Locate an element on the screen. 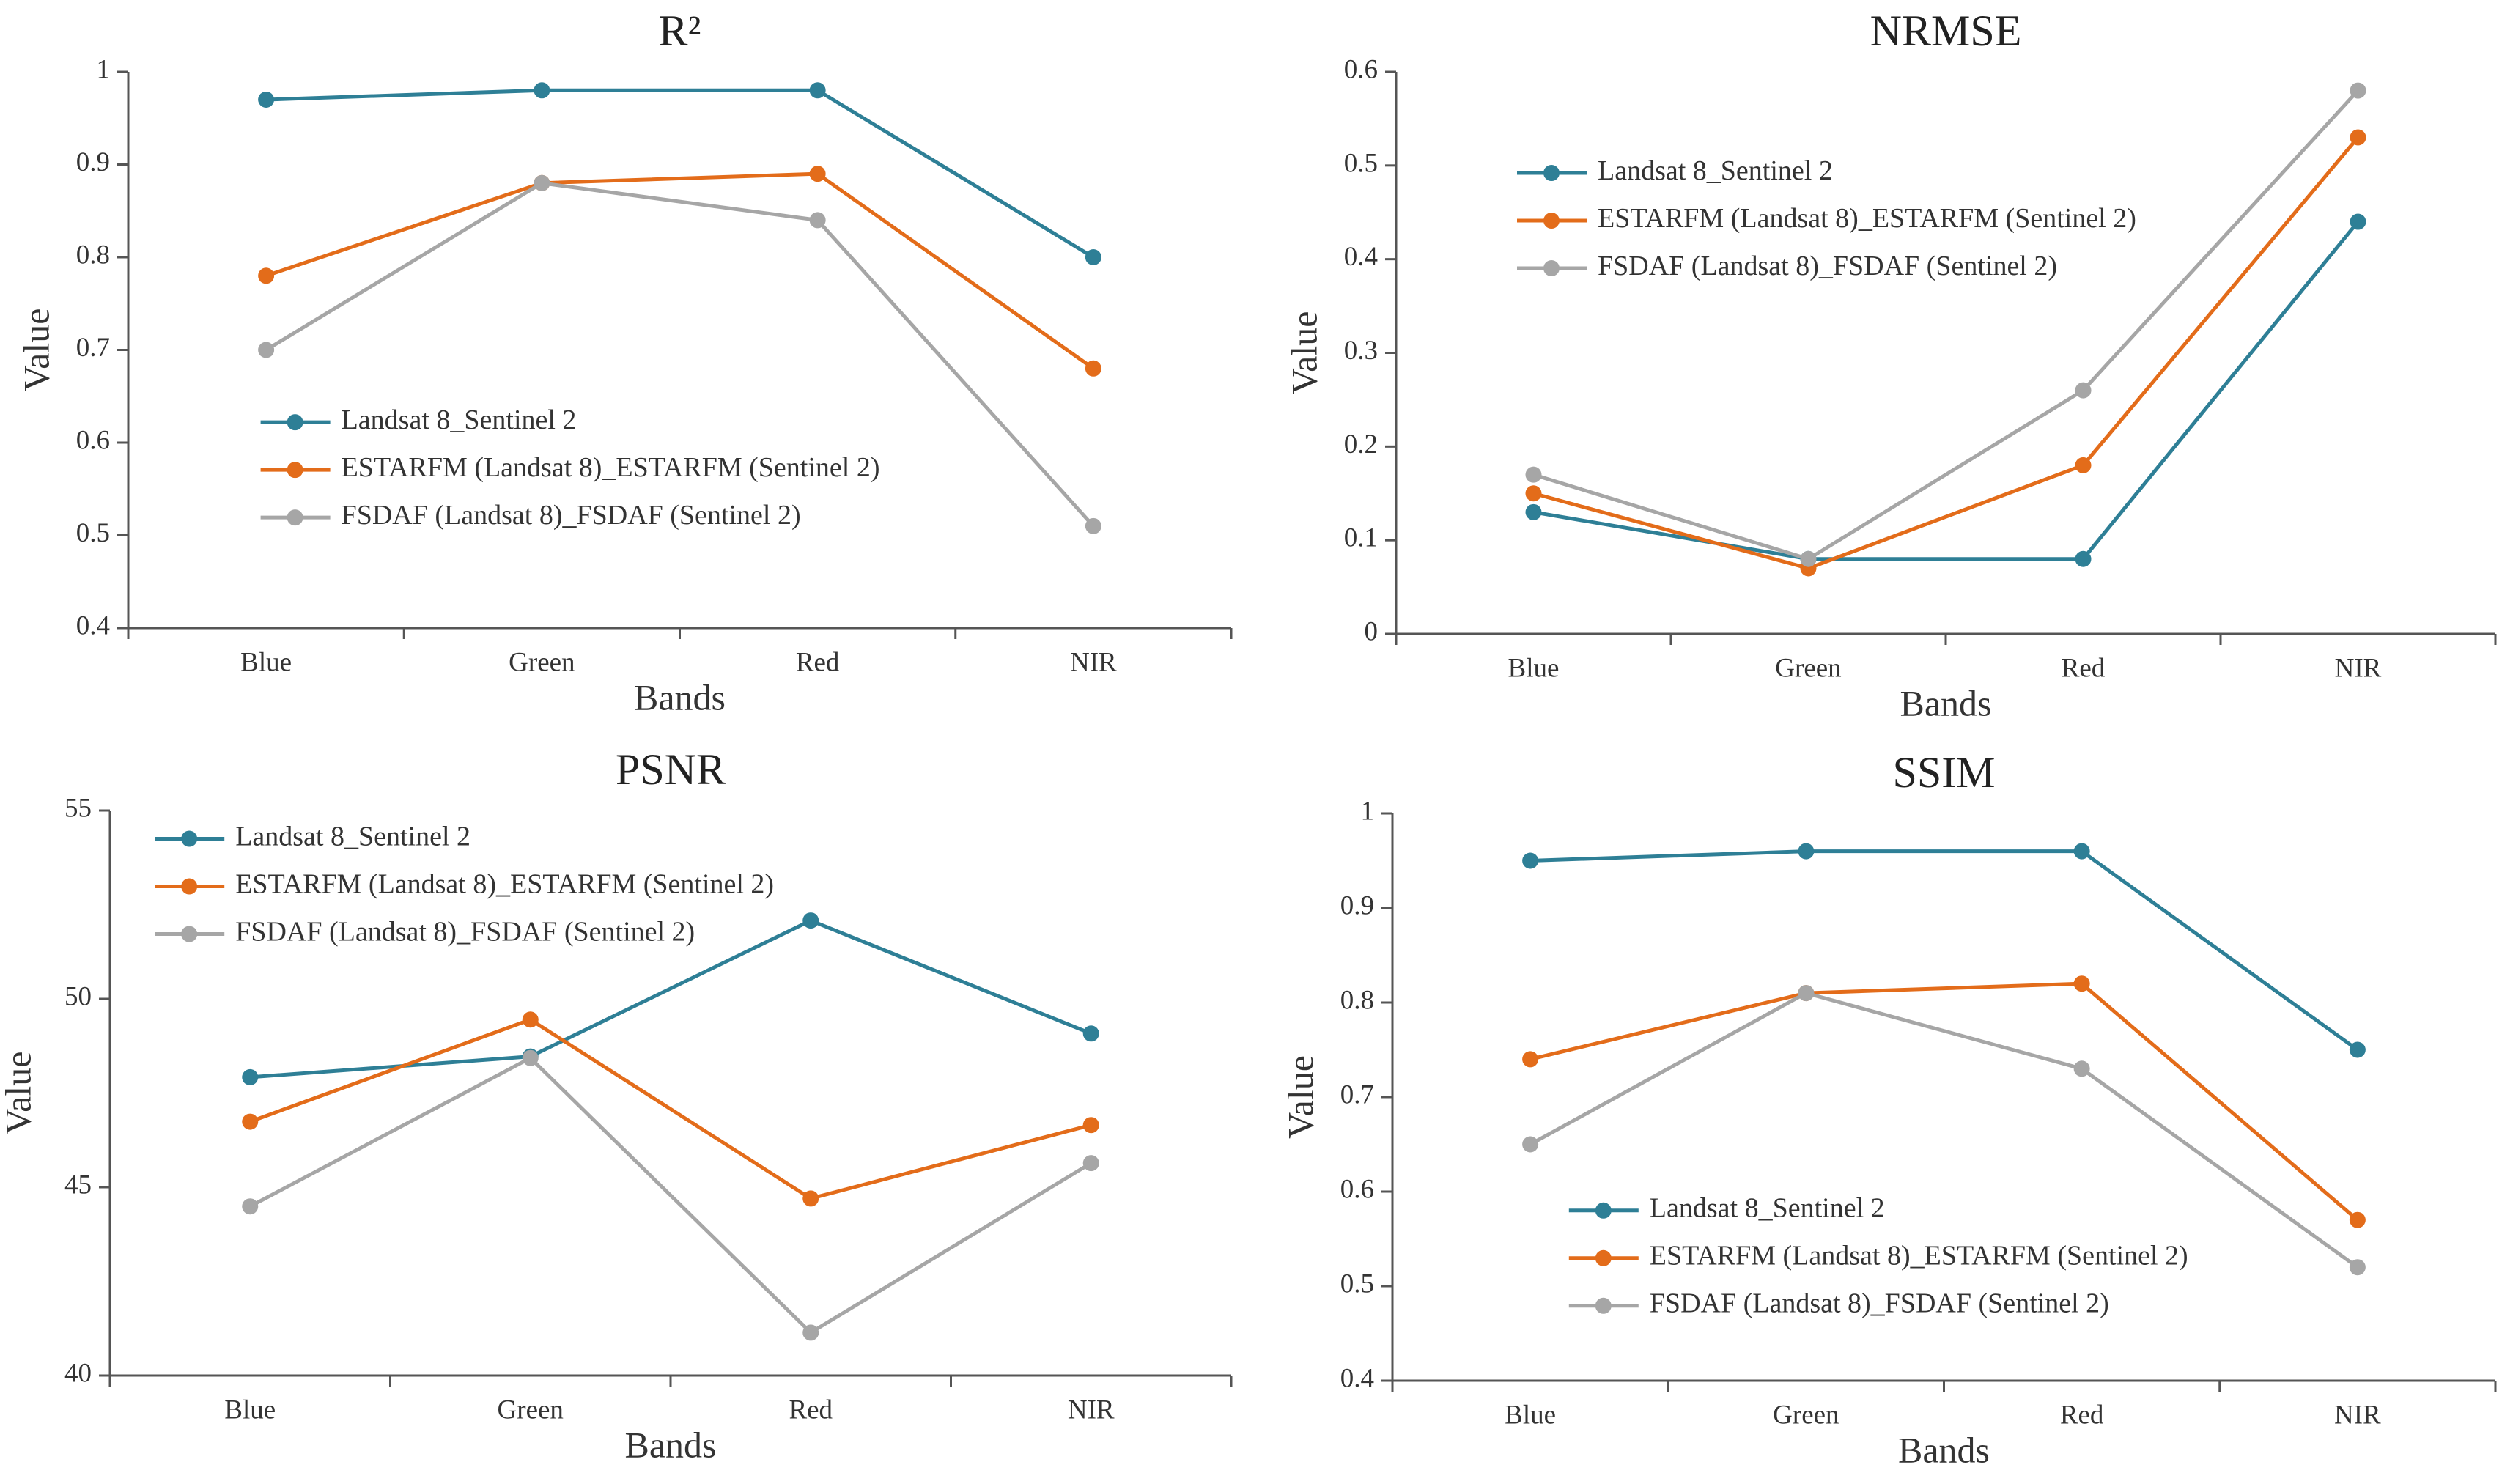 This screenshot has width=2502, height=1484. y-tick-label: 50 is located at coordinates (78, 996).